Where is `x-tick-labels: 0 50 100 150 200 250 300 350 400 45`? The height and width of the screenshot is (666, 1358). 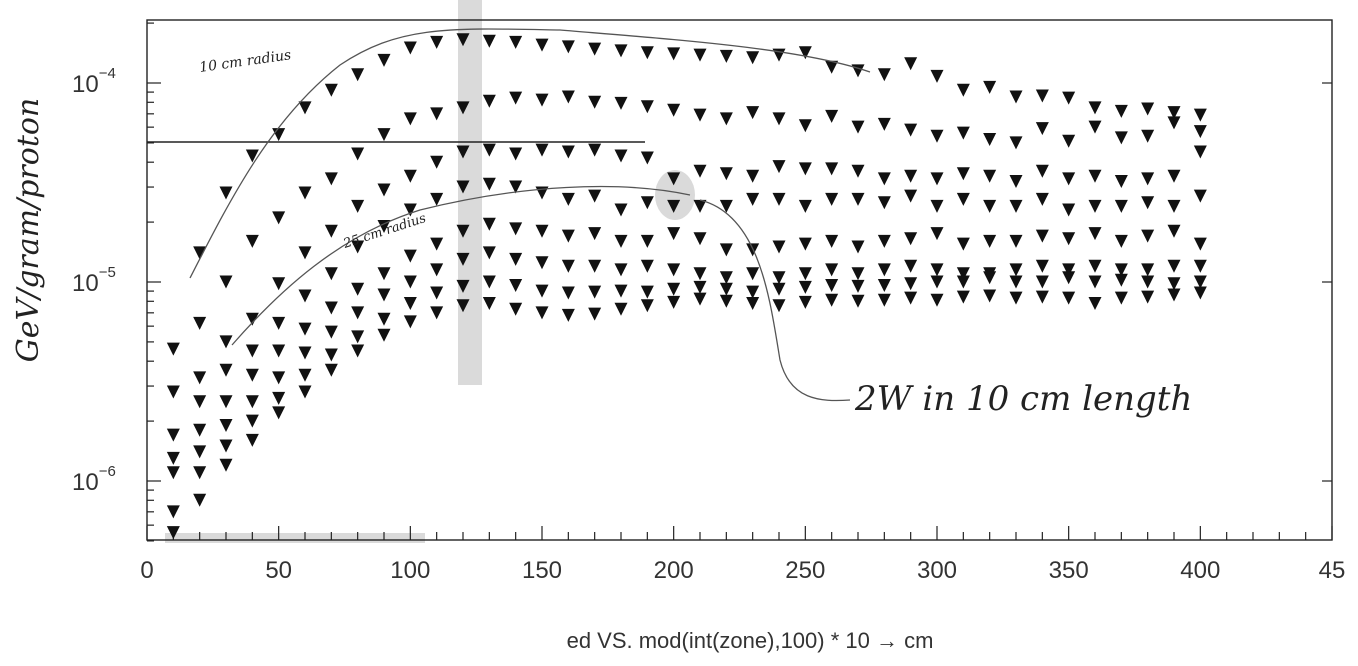 x-tick-labels: 0 50 100 150 200 250 300 350 400 45 is located at coordinates (742, 570).